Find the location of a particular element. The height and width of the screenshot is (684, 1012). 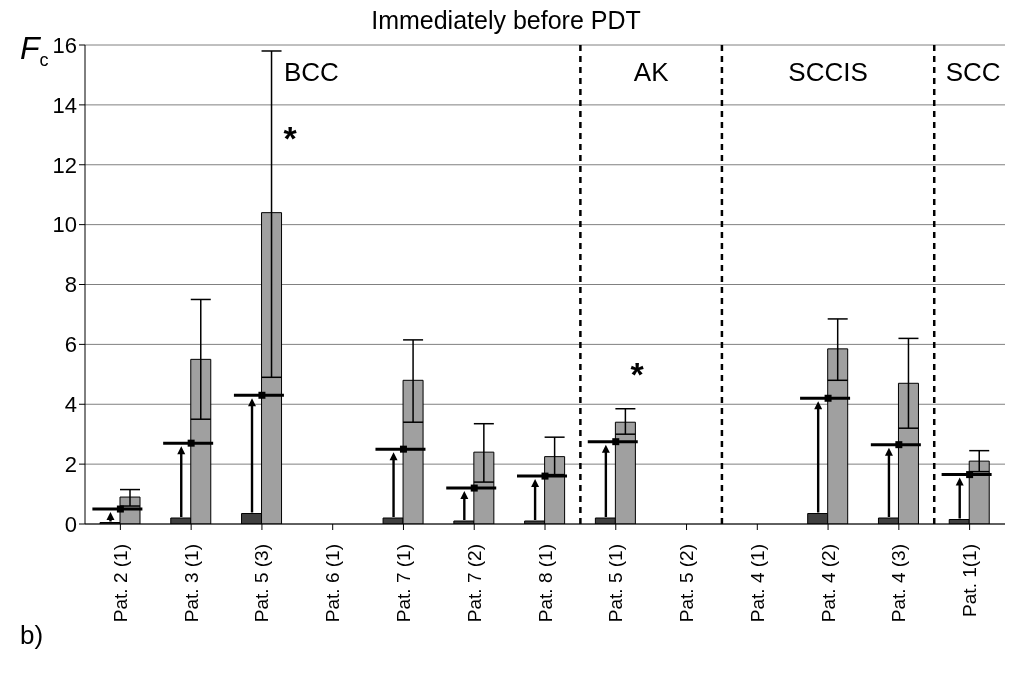

x-tick-label: Pat. 7 (1) is located at coordinates (403, 583).